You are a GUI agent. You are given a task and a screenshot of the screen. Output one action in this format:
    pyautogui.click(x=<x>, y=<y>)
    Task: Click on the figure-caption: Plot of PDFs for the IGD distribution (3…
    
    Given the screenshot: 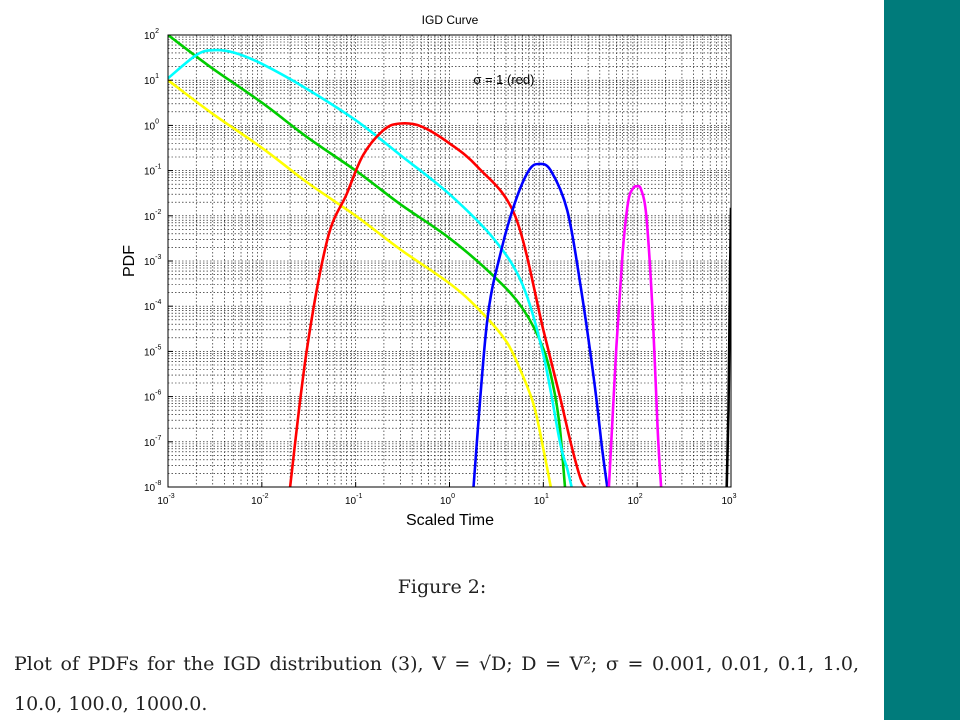 What is the action you would take?
    pyautogui.click(x=436, y=684)
    